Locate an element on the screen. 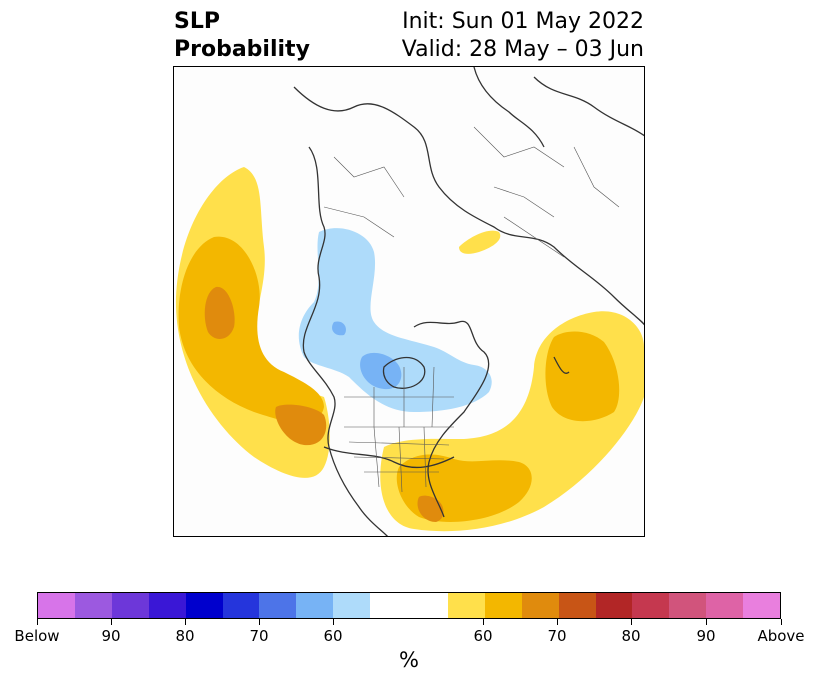 This screenshot has width=819, height=686. title-line-2: Probability is located at coordinates (242, 49).